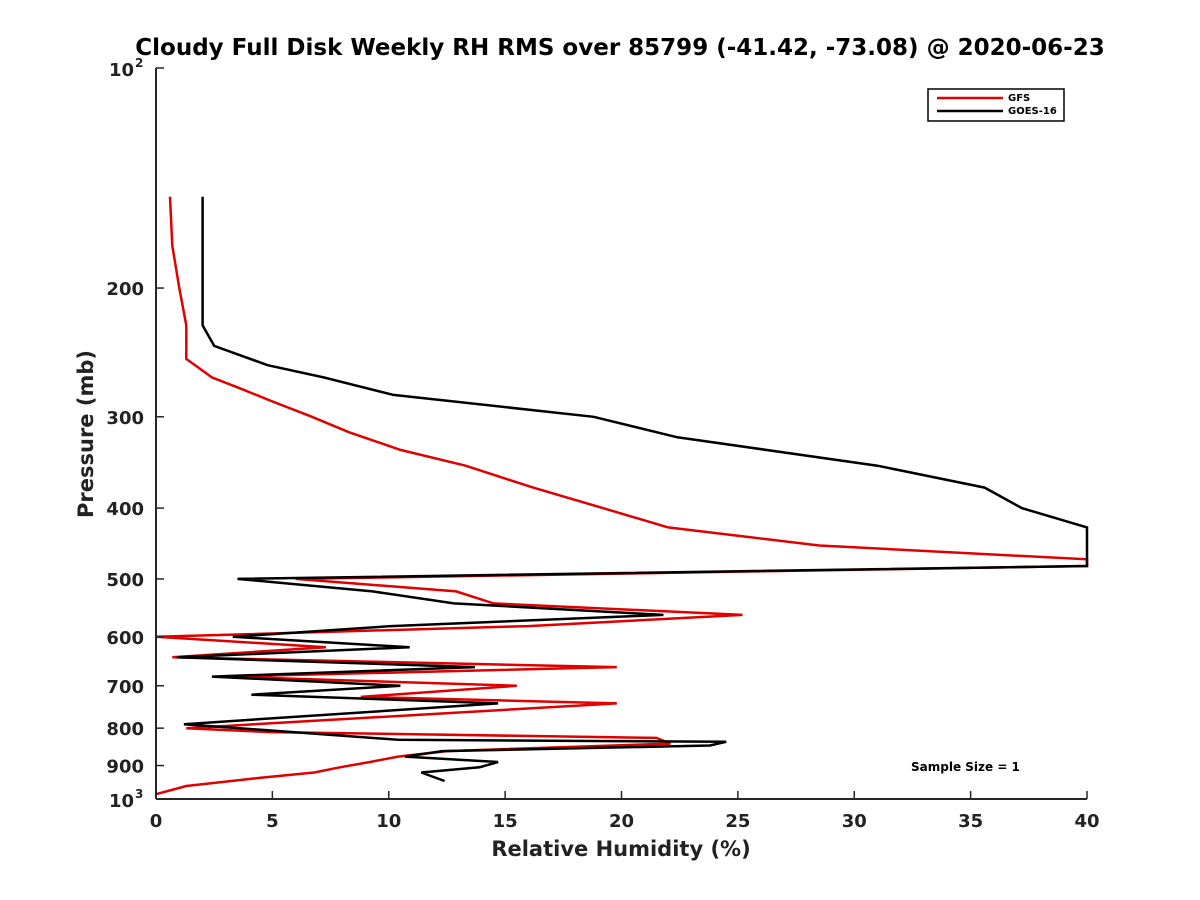  I want to click on legend: GFS GOES-16, so click(996, 105).